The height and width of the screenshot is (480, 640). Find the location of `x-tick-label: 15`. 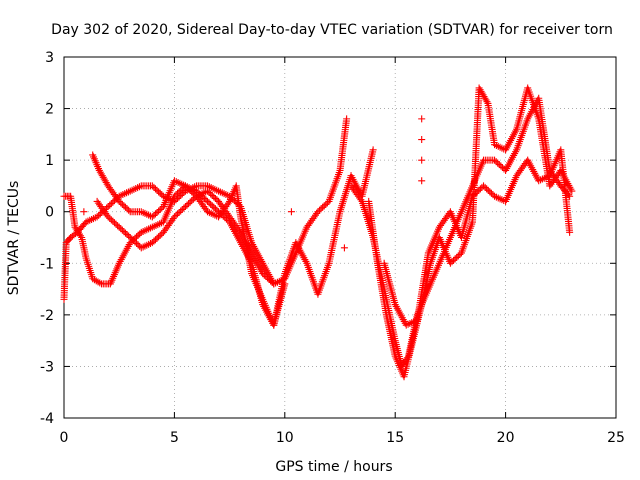

x-tick-label: 15 is located at coordinates (395, 438).